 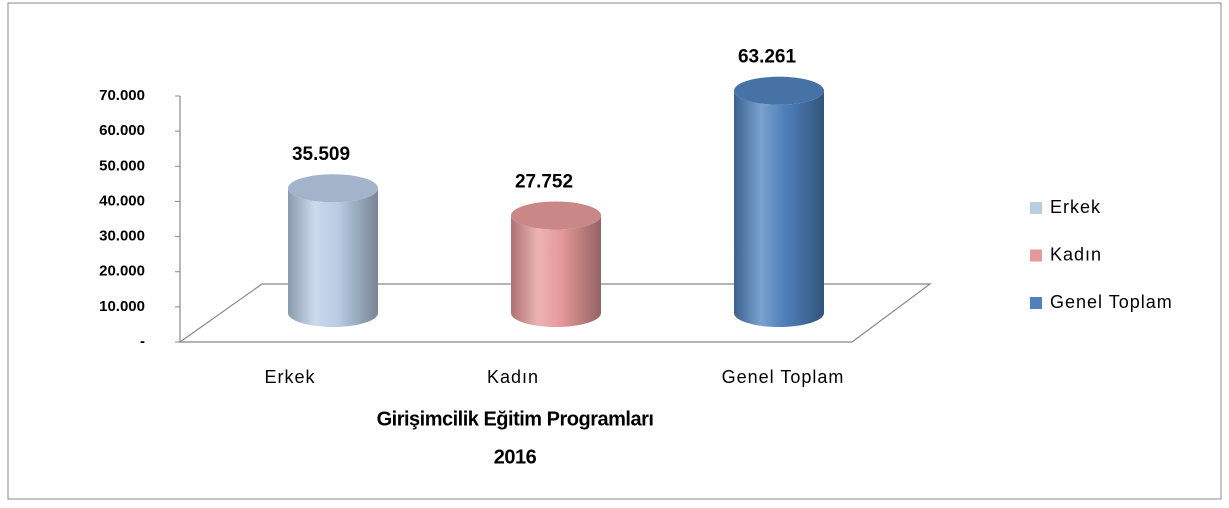 What do you see at coordinates (122, 95) in the screenshot?
I see `y-tick-label: 70.000` at bounding box center [122, 95].